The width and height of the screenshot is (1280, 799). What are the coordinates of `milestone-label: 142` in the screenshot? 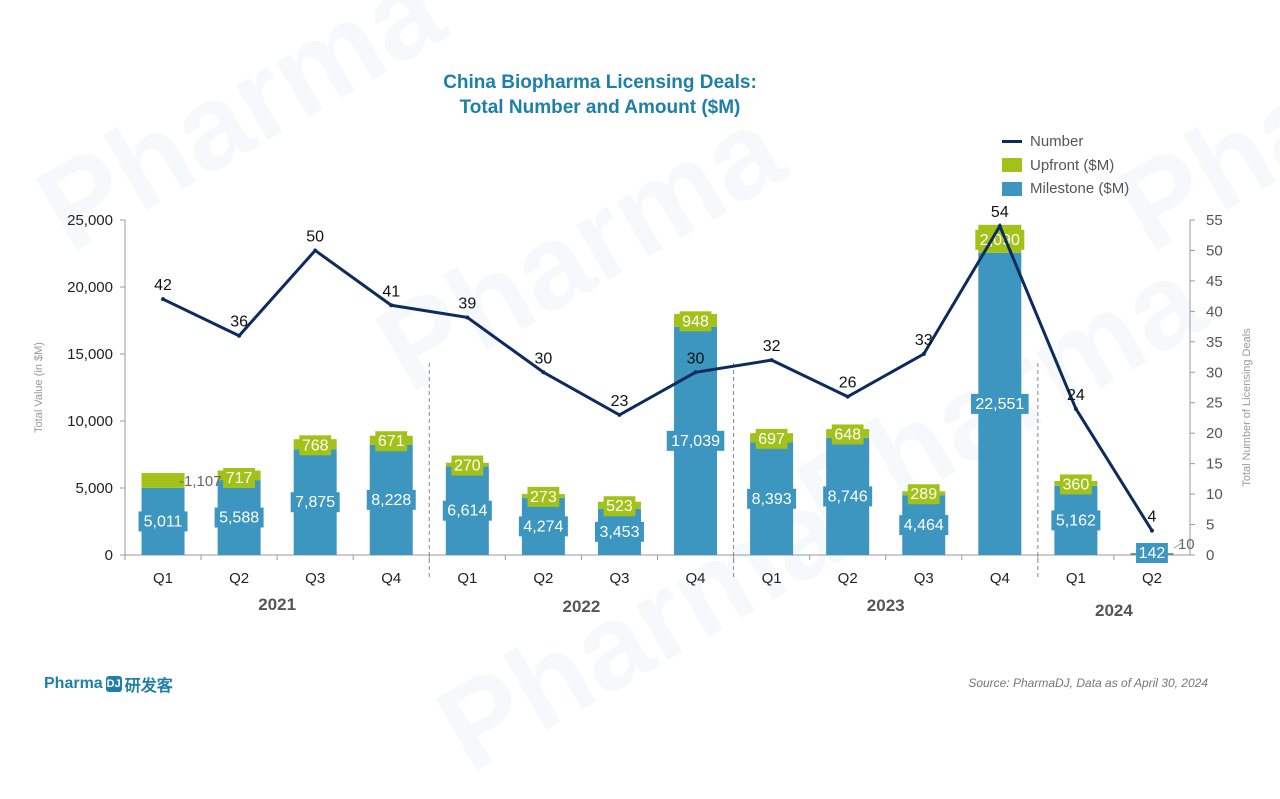 It's located at (1152, 553).